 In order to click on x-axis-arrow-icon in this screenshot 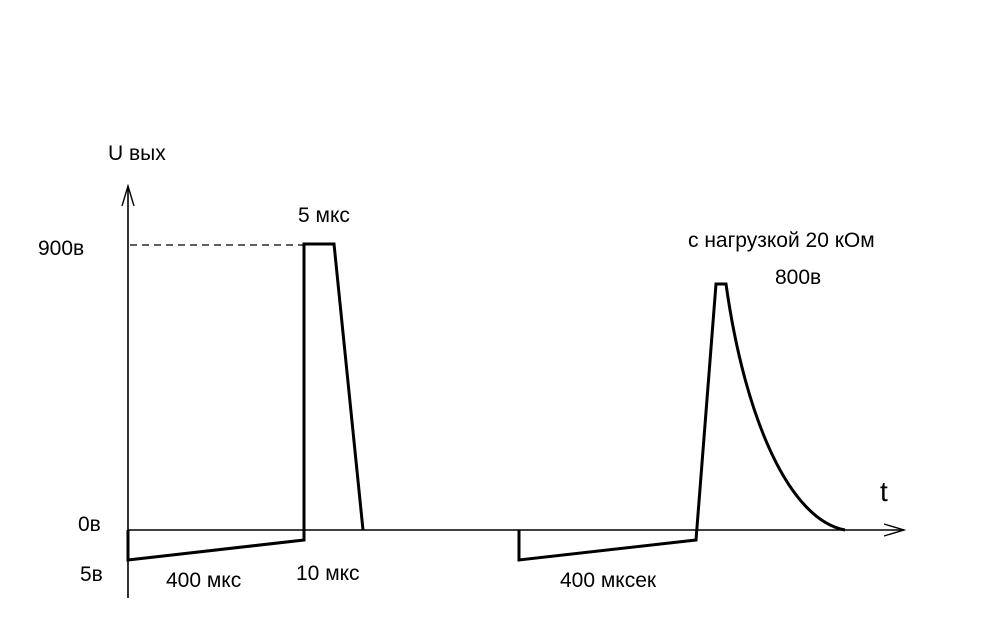, I will do `click(895, 530)`.